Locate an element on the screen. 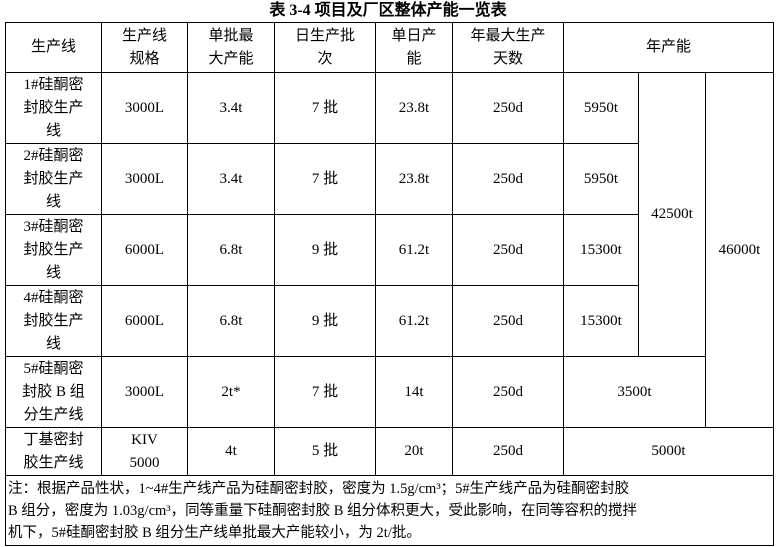 The width and height of the screenshot is (776, 547). cell: 4#硅酮密 封胶生产线 is located at coordinates (53, 321).